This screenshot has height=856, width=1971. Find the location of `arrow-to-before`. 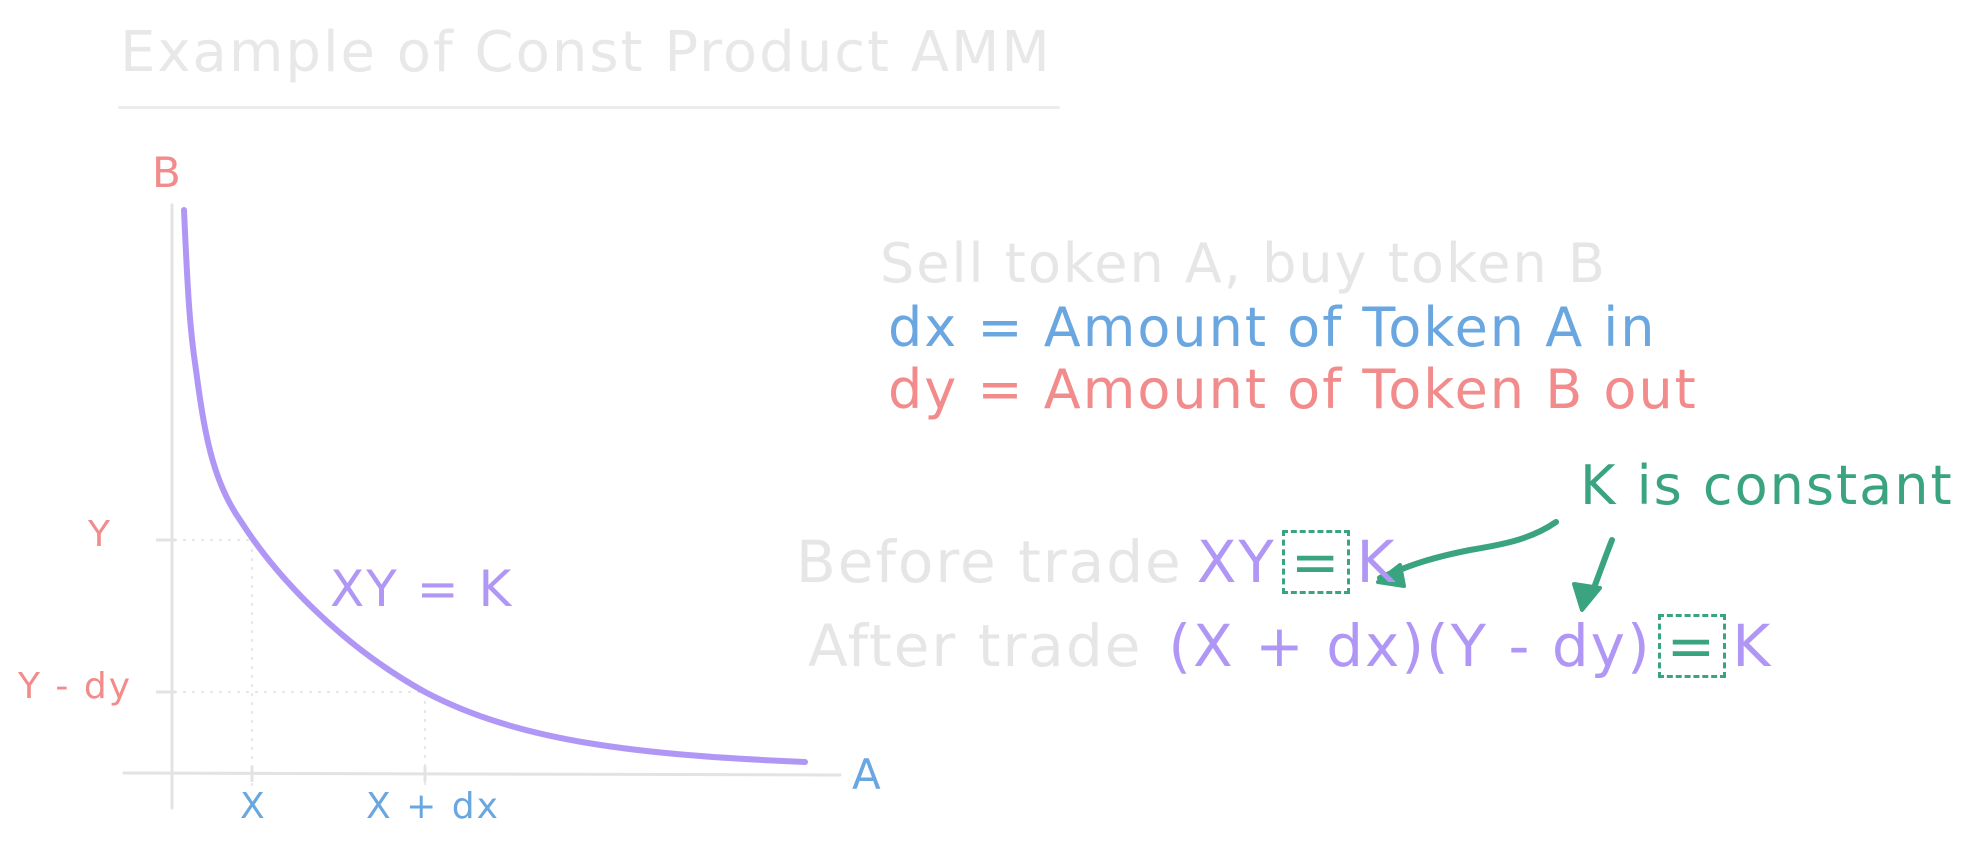

arrow-to-before is located at coordinates (1468, 550).